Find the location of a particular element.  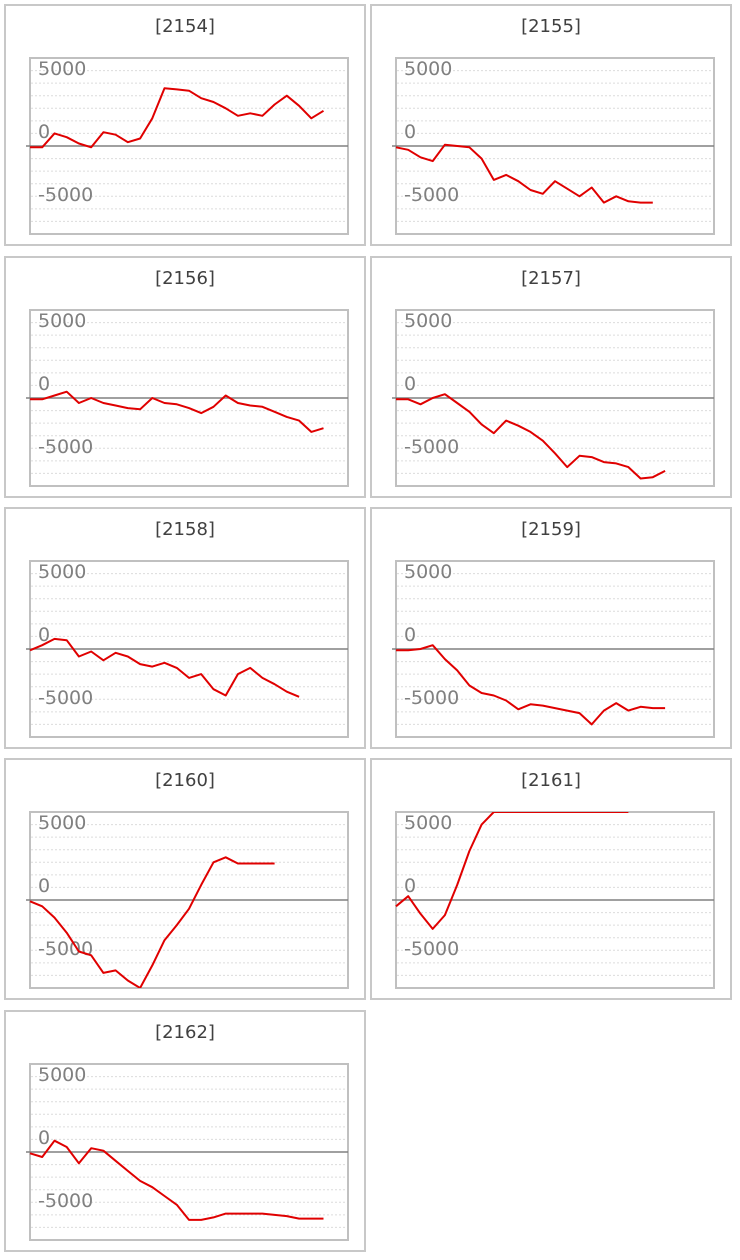

chart-title: [2157] is located at coordinates (551, 278).